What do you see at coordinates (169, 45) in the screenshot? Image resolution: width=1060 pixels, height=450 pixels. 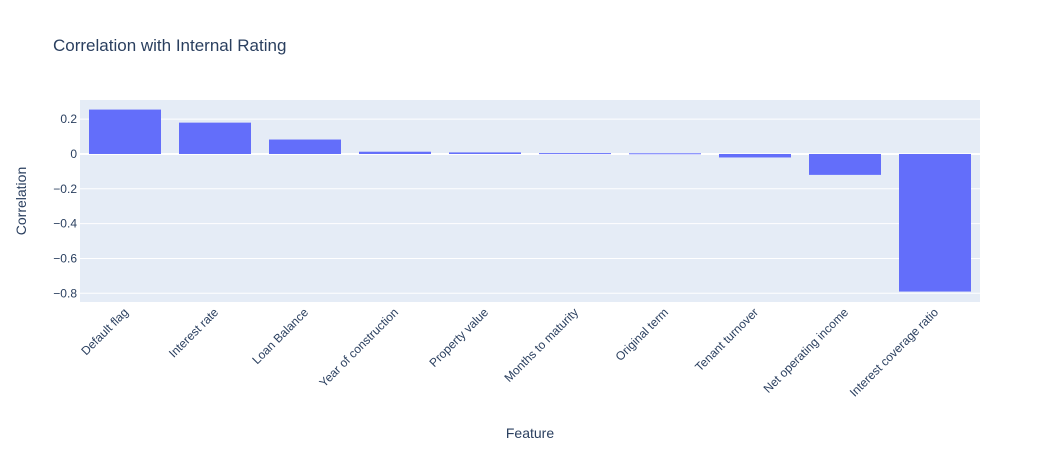 I see `chart-title: Correlation with Internal Rating` at bounding box center [169, 45].